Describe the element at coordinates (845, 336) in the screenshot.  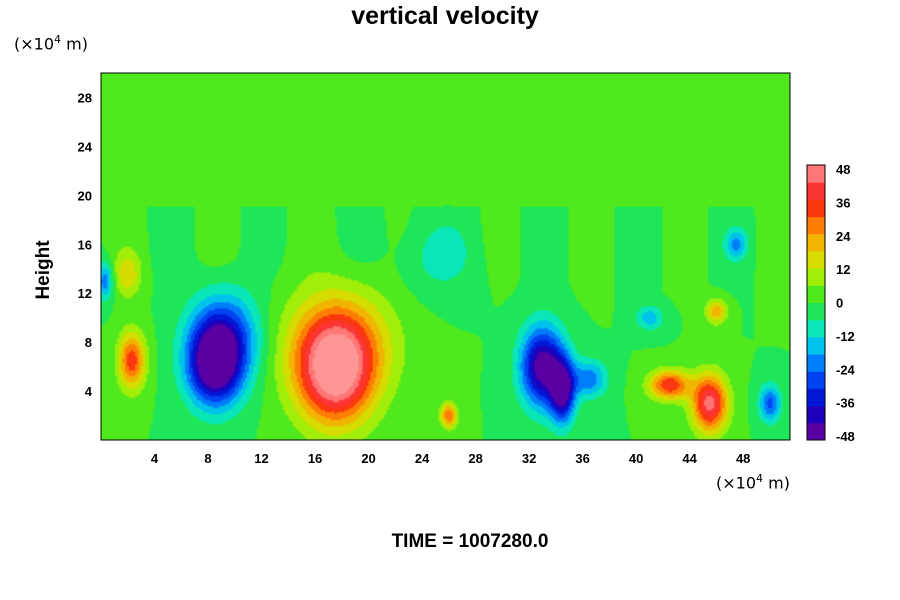
I see `colorbar-tick-label: -12` at that location.